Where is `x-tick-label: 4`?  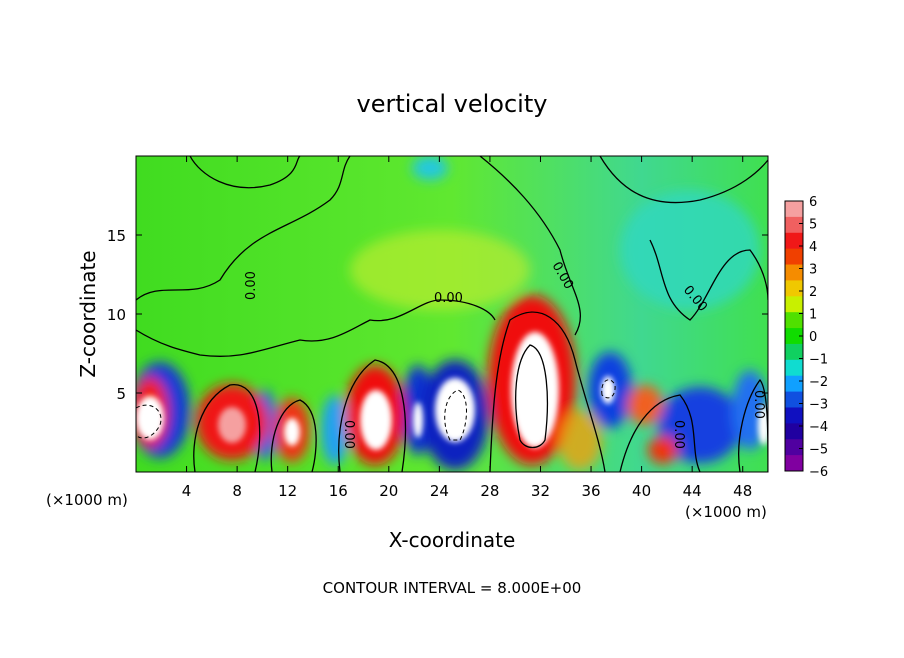 x-tick-label: 4 is located at coordinates (187, 491).